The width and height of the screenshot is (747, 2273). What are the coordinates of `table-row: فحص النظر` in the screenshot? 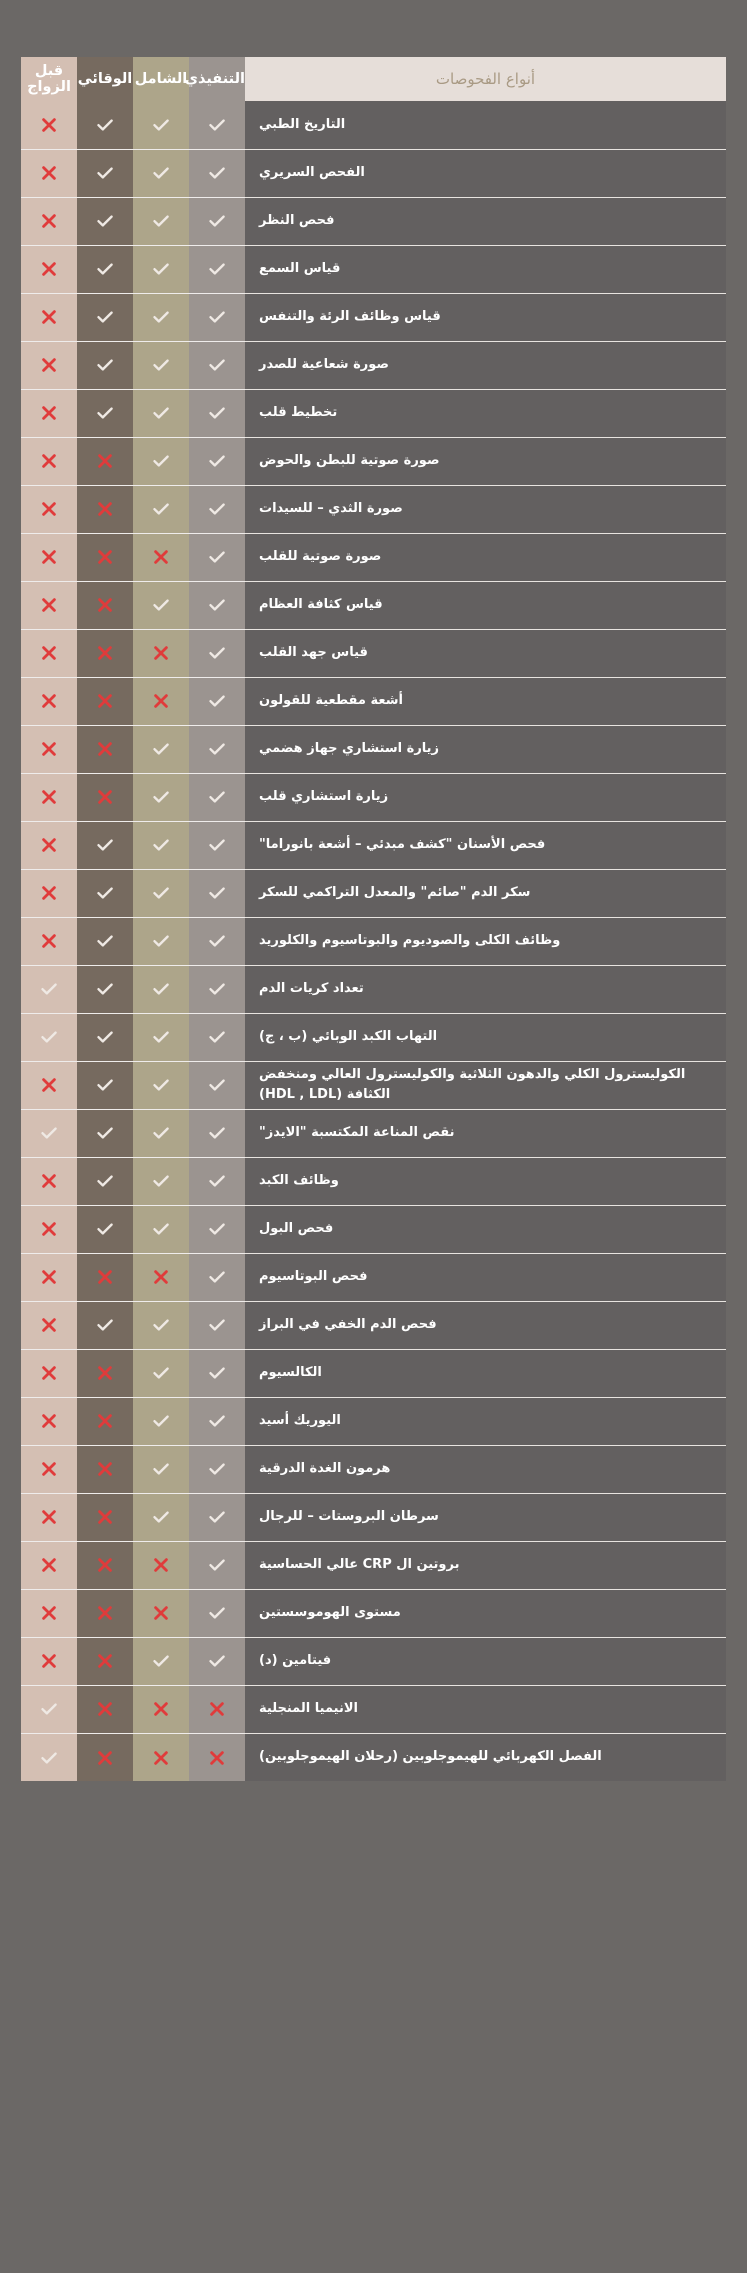 It's located at (373, 220).